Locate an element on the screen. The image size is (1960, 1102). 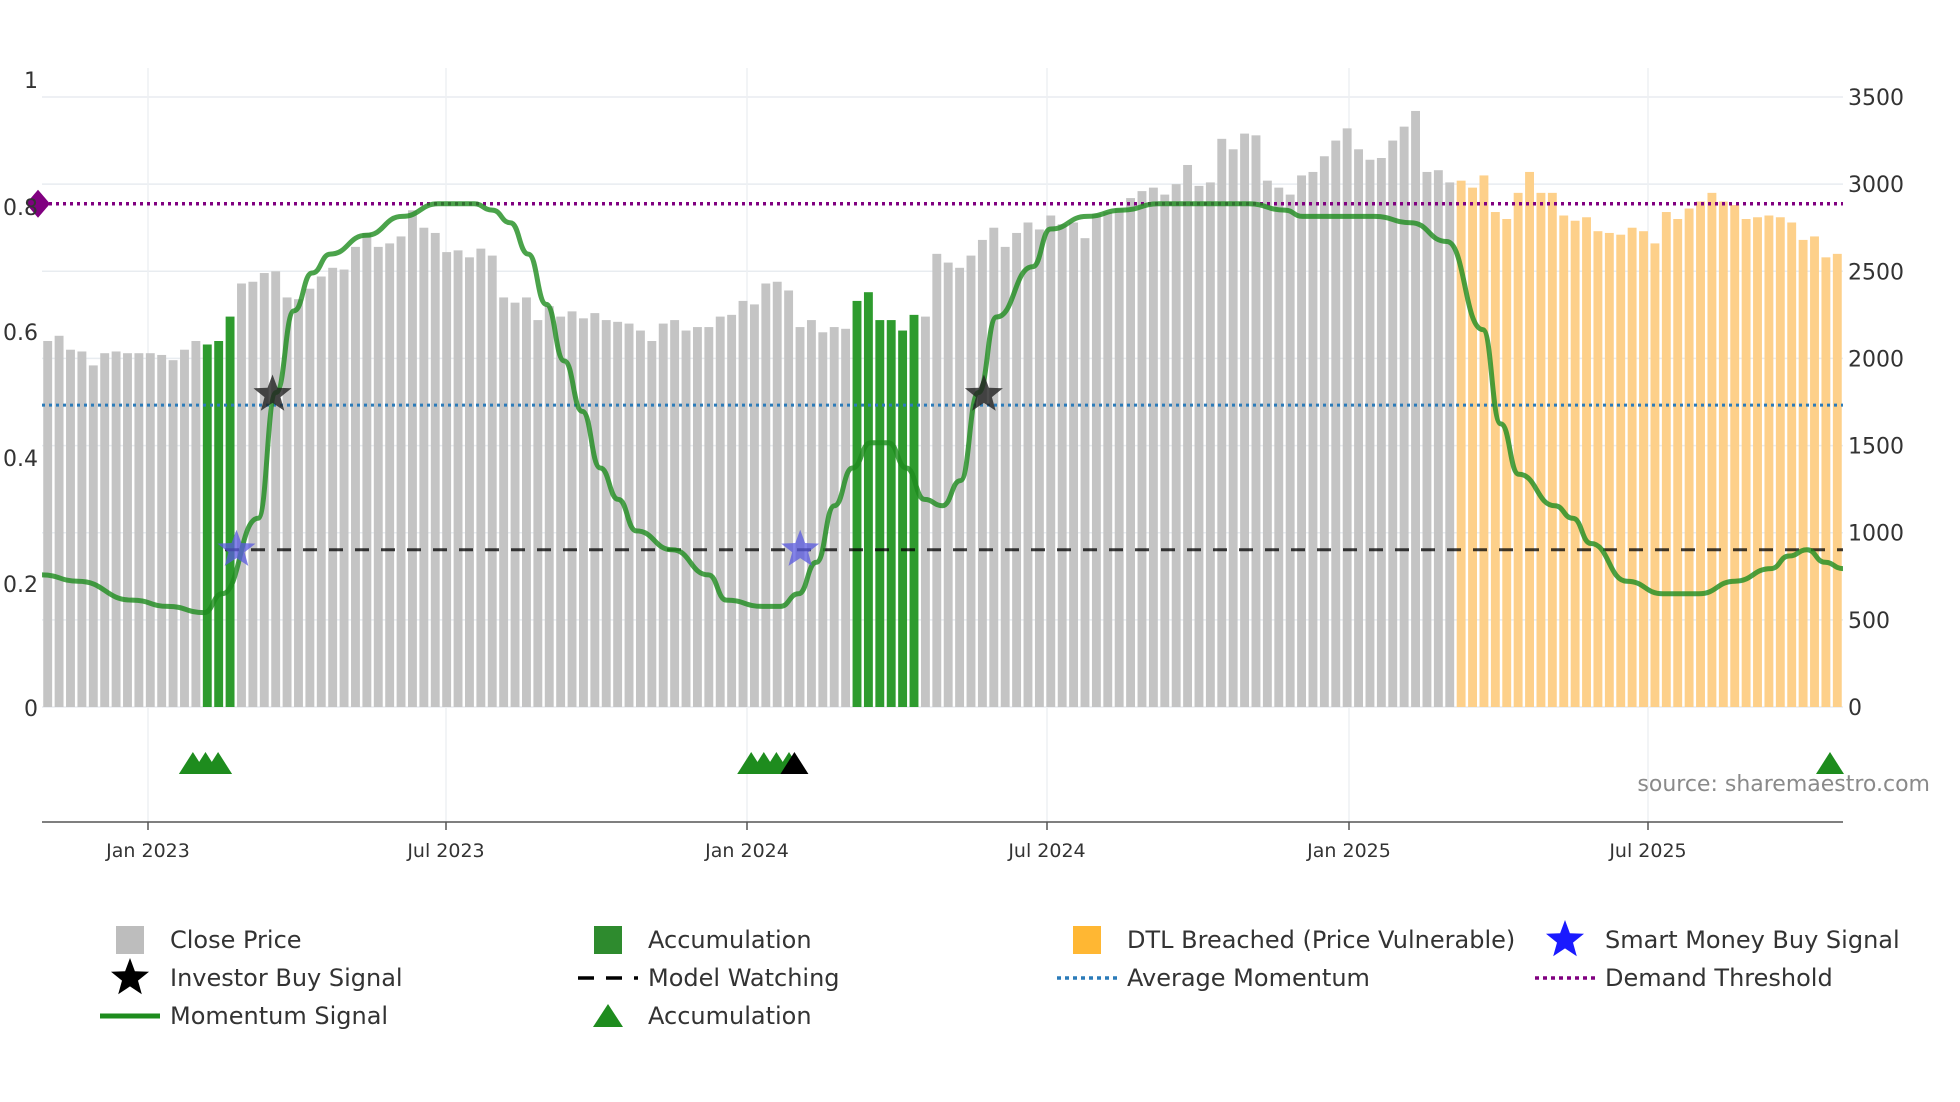
x-tick-label: Jan 2025 is located at coordinates (1348, 851).